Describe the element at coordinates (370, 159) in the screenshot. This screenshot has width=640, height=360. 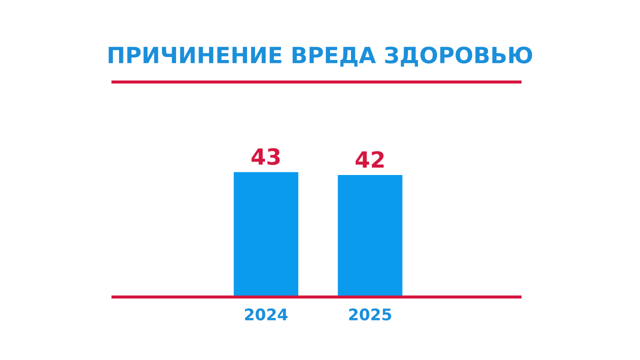
I see `data-label: 42` at that location.